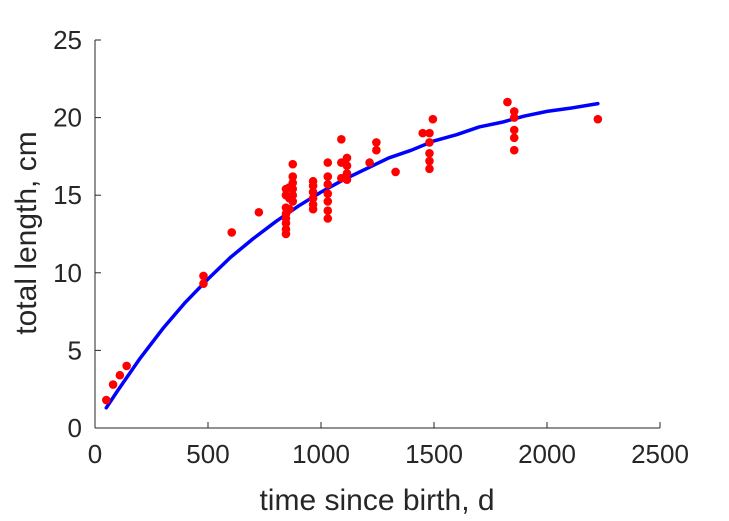 This screenshot has height=521, width=729. I want to click on y-tick-label-10: 10, so click(67, 273).